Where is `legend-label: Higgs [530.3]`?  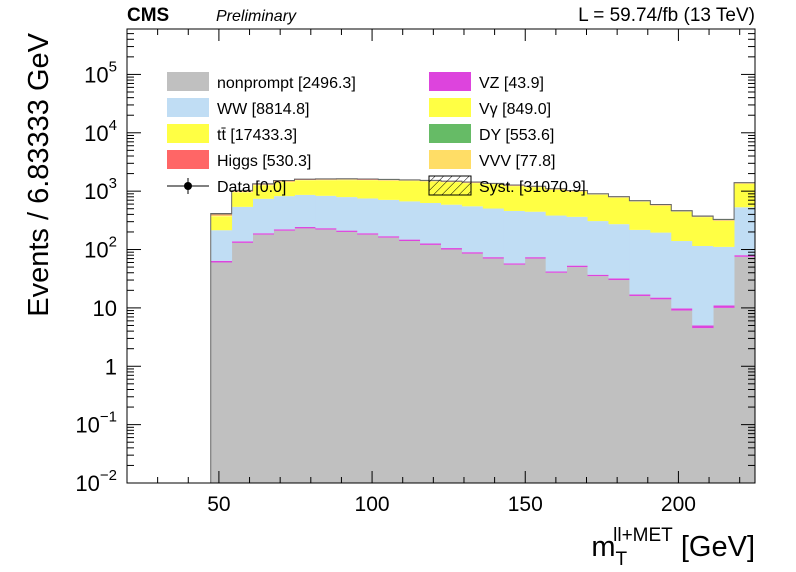 legend-label: Higgs [530.3] is located at coordinates (264, 161).